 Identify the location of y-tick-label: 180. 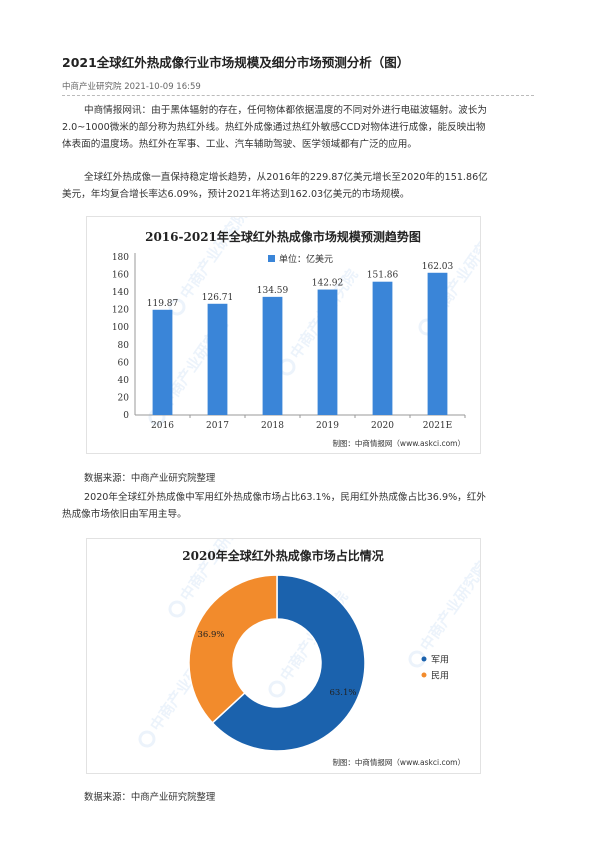
(120, 258).